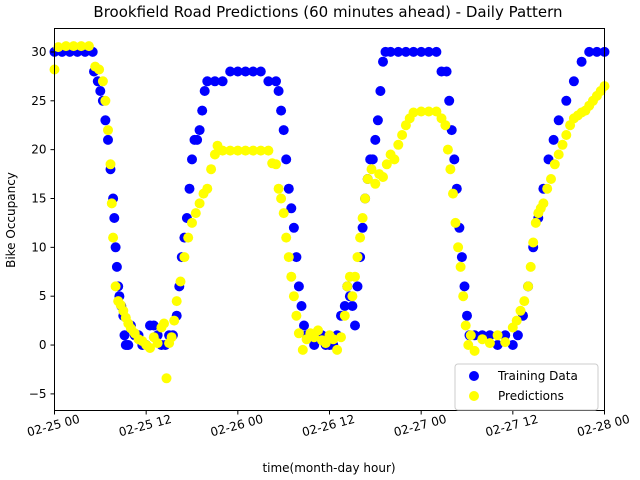 The height and width of the screenshot is (480, 640). What do you see at coordinates (537, 376) in the screenshot?
I see `legend-label-training-data: Training Data` at bounding box center [537, 376].